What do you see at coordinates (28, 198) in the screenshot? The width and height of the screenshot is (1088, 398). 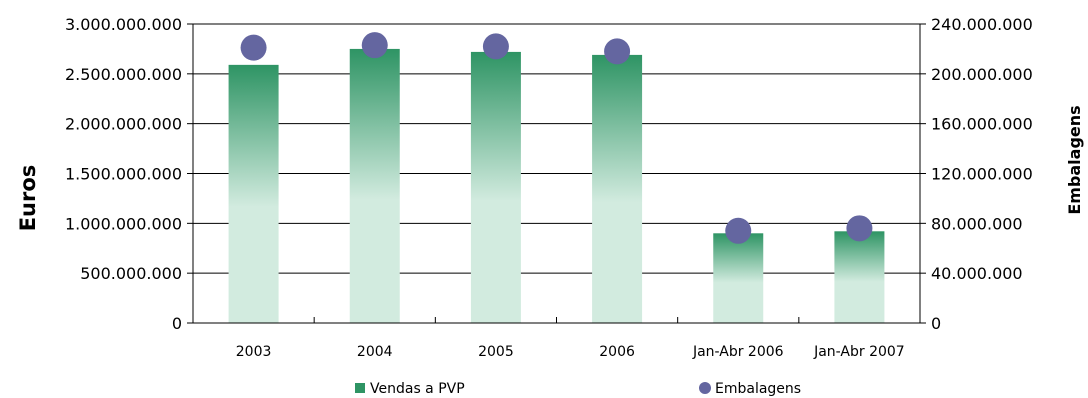 I see `y-axis-title-left: Euros` at bounding box center [28, 198].